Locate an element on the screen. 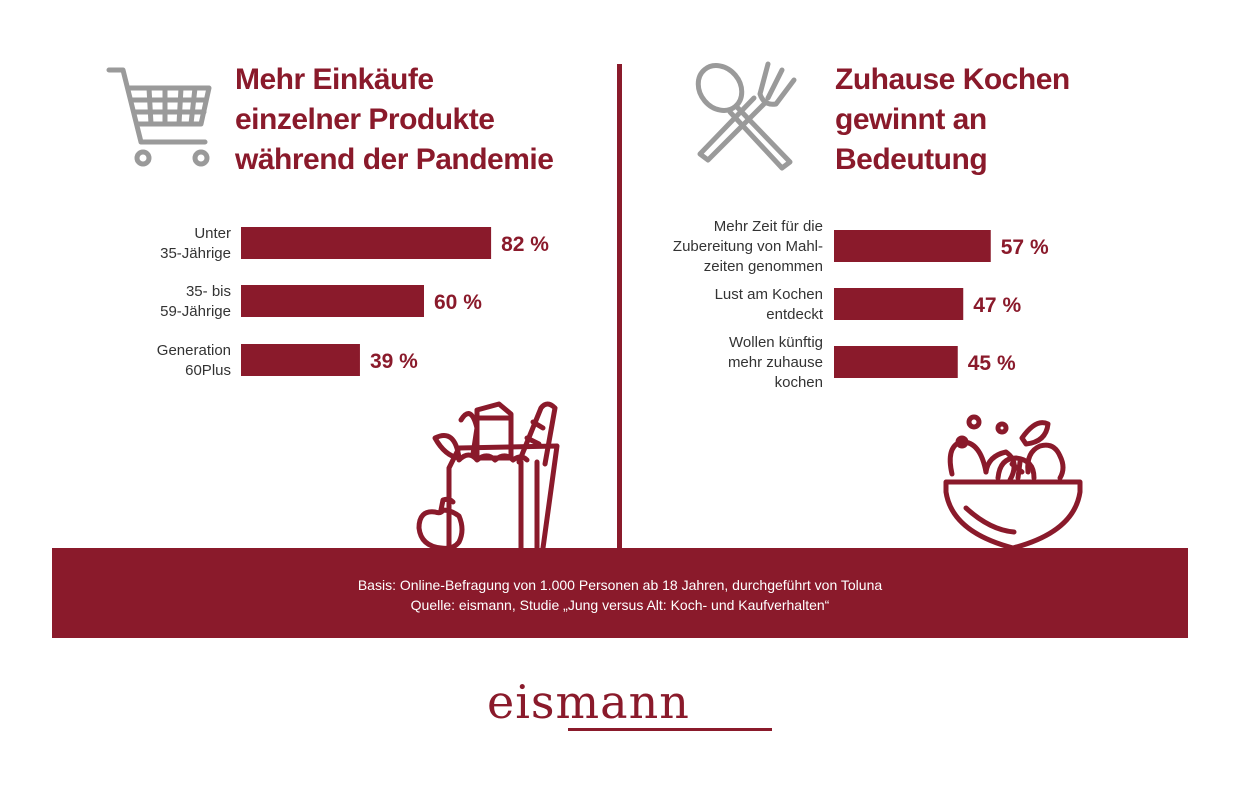 This screenshot has width=1240, height=791. bar-value-2-3: 45 % is located at coordinates (992, 363).